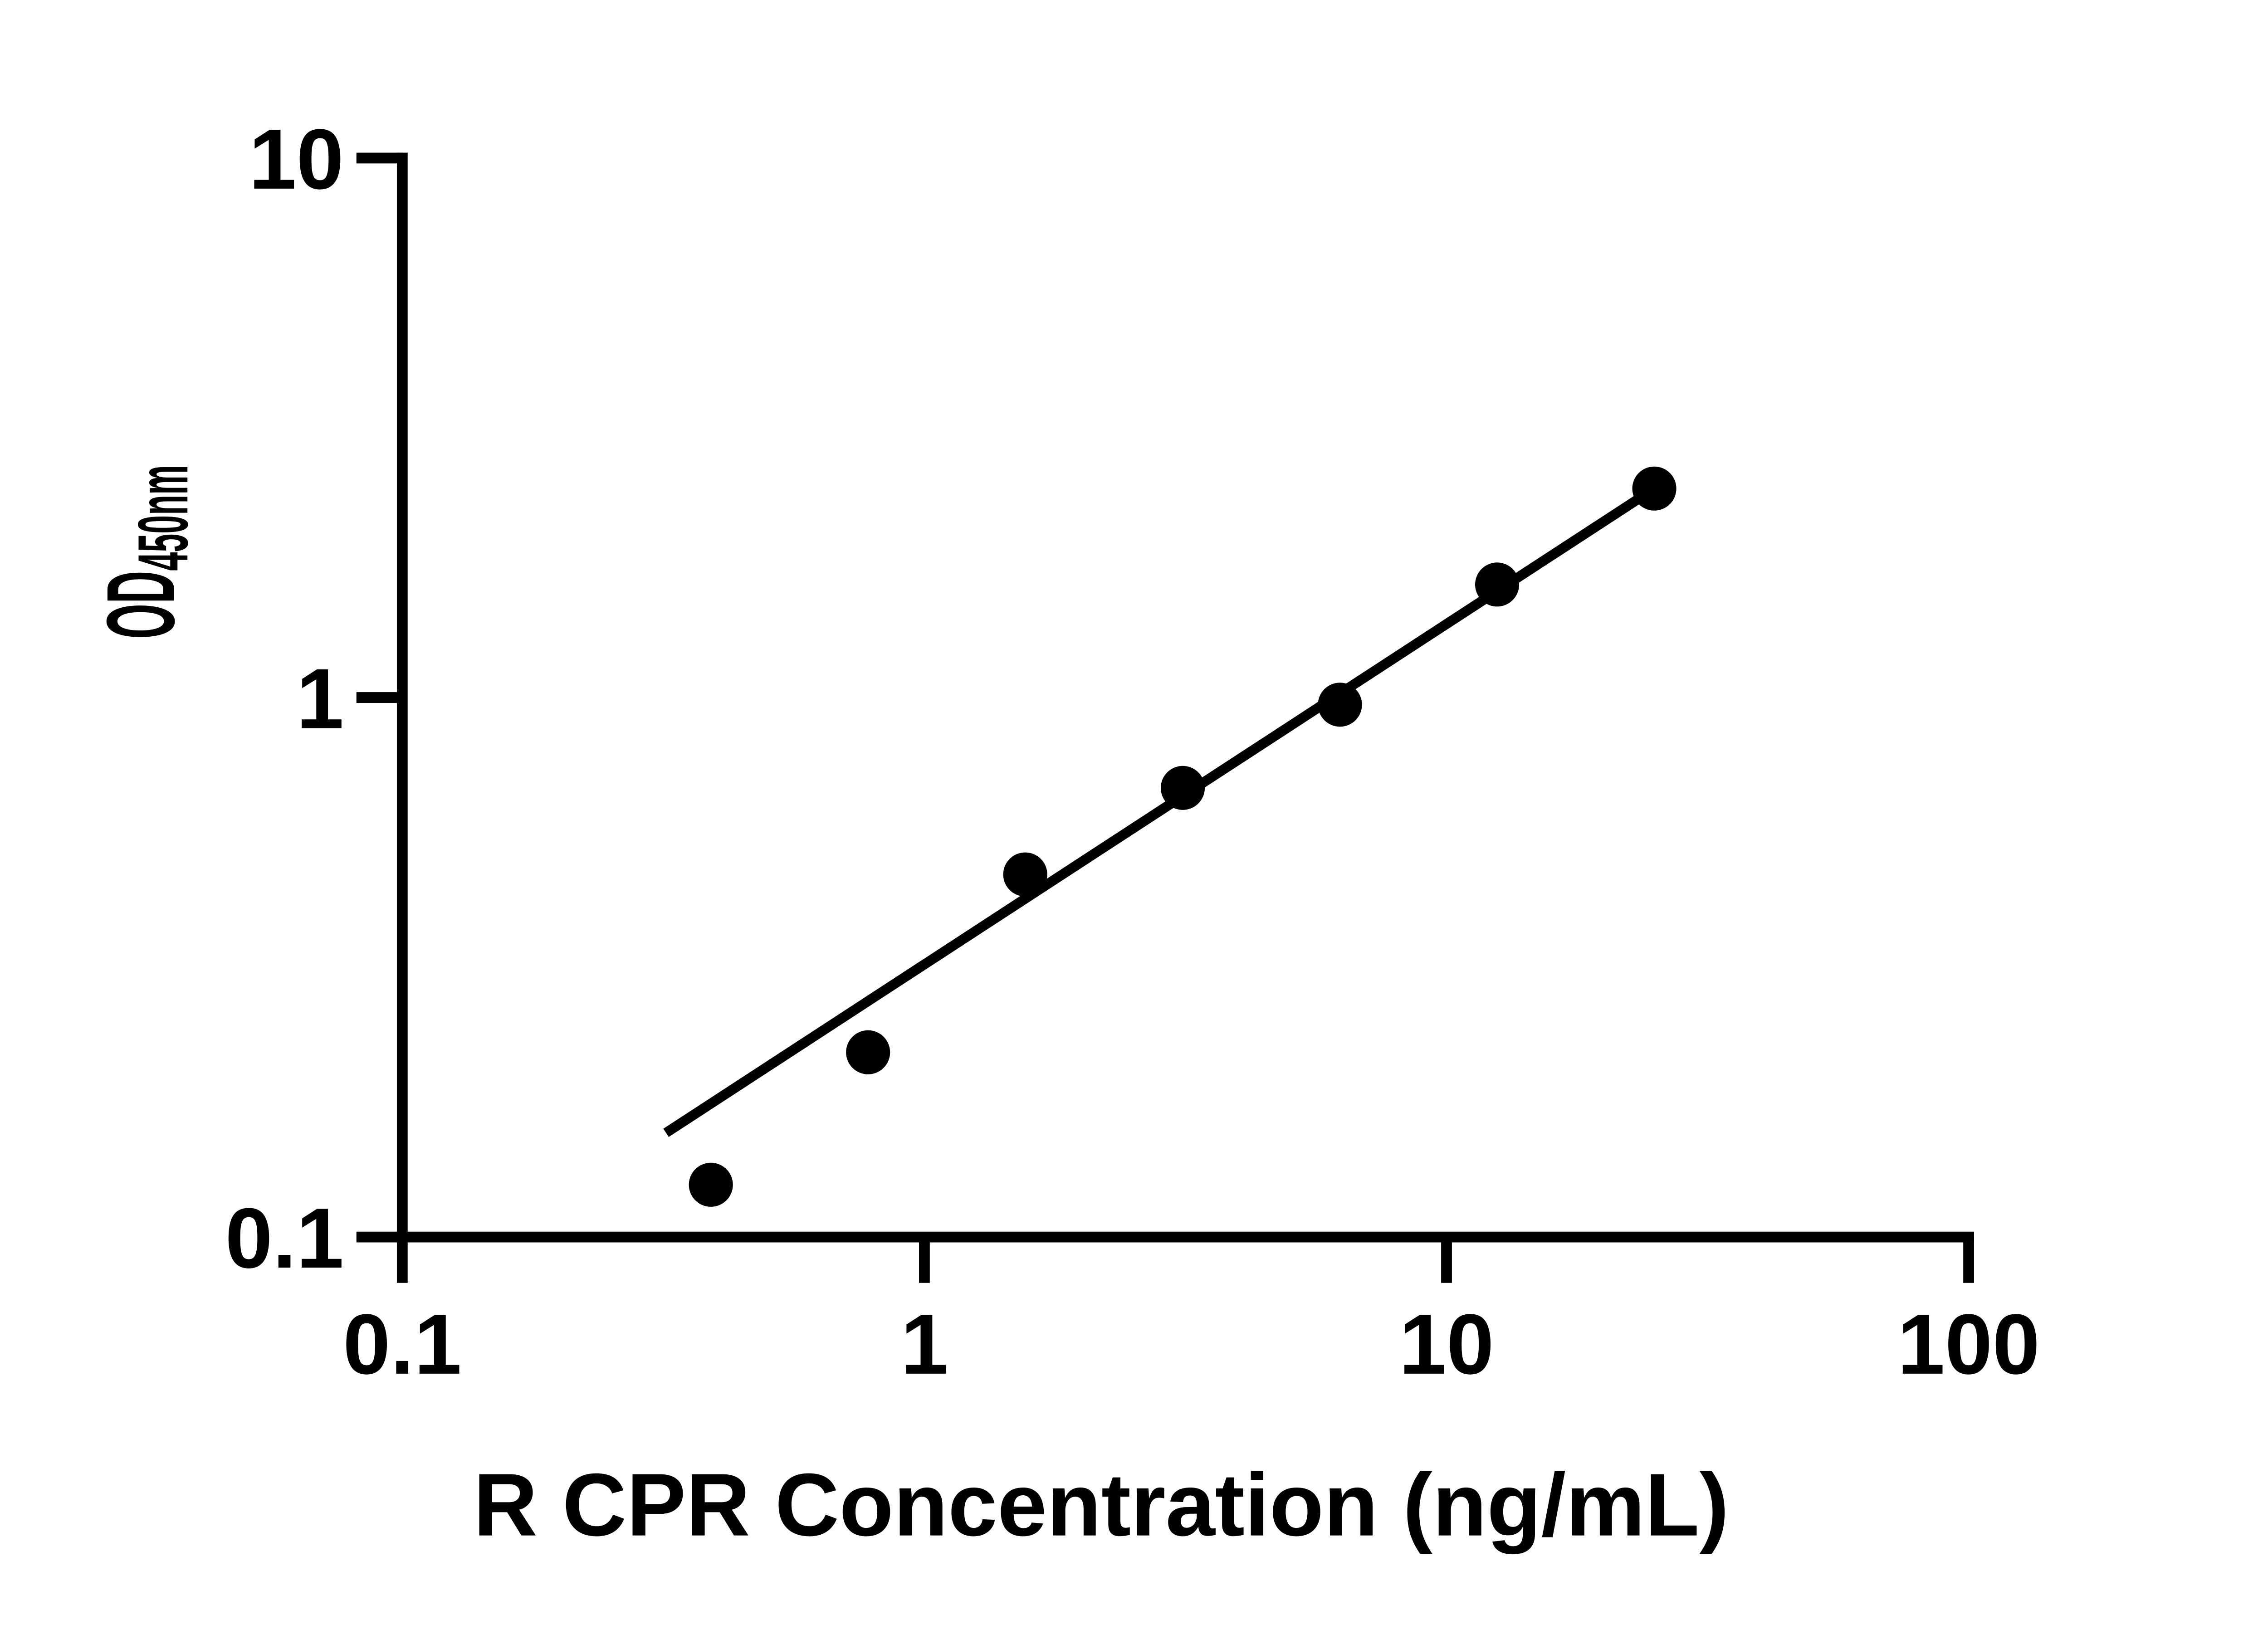 This screenshot has height=1649, width=2268. Describe the element at coordinates (1969, 1344) in the screenshot. I see `x-tick-label-100: 100` at that location.